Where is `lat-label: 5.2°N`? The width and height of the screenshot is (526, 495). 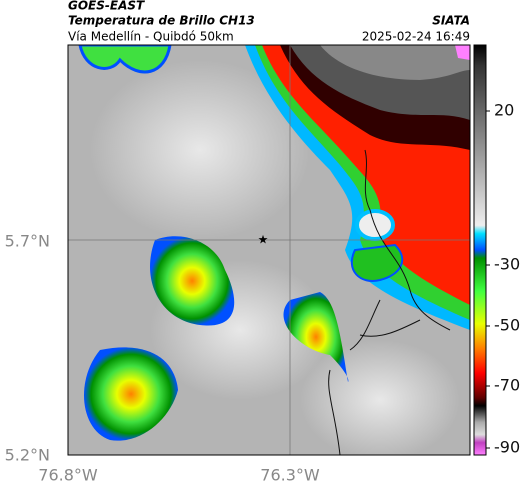 lat-label: 5.2°N is located at coordinates (27, 455).